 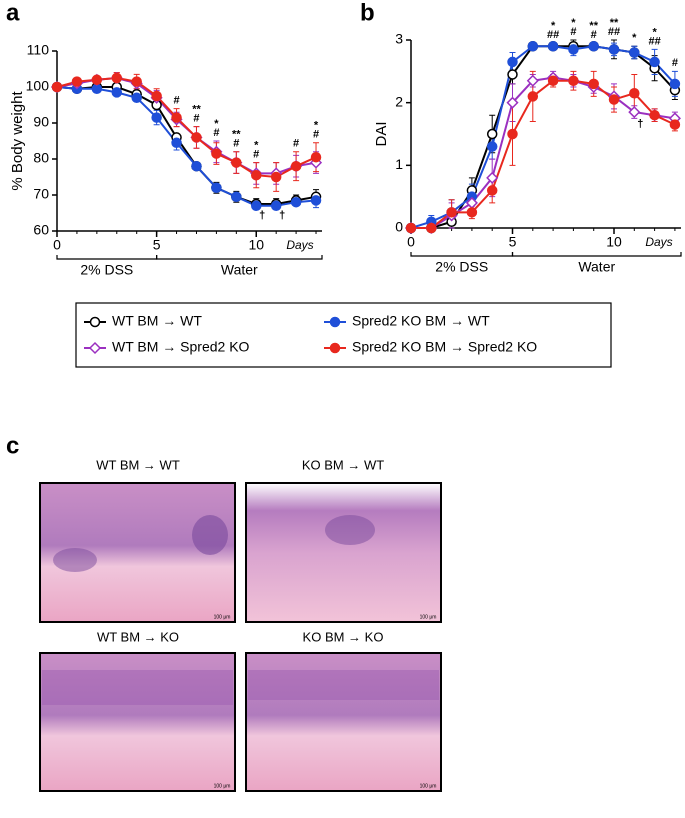 What do you see at coordinates (399, 164) in the screenshot?
I see `y-tick-label: 1` at bounding box center [399, 164].